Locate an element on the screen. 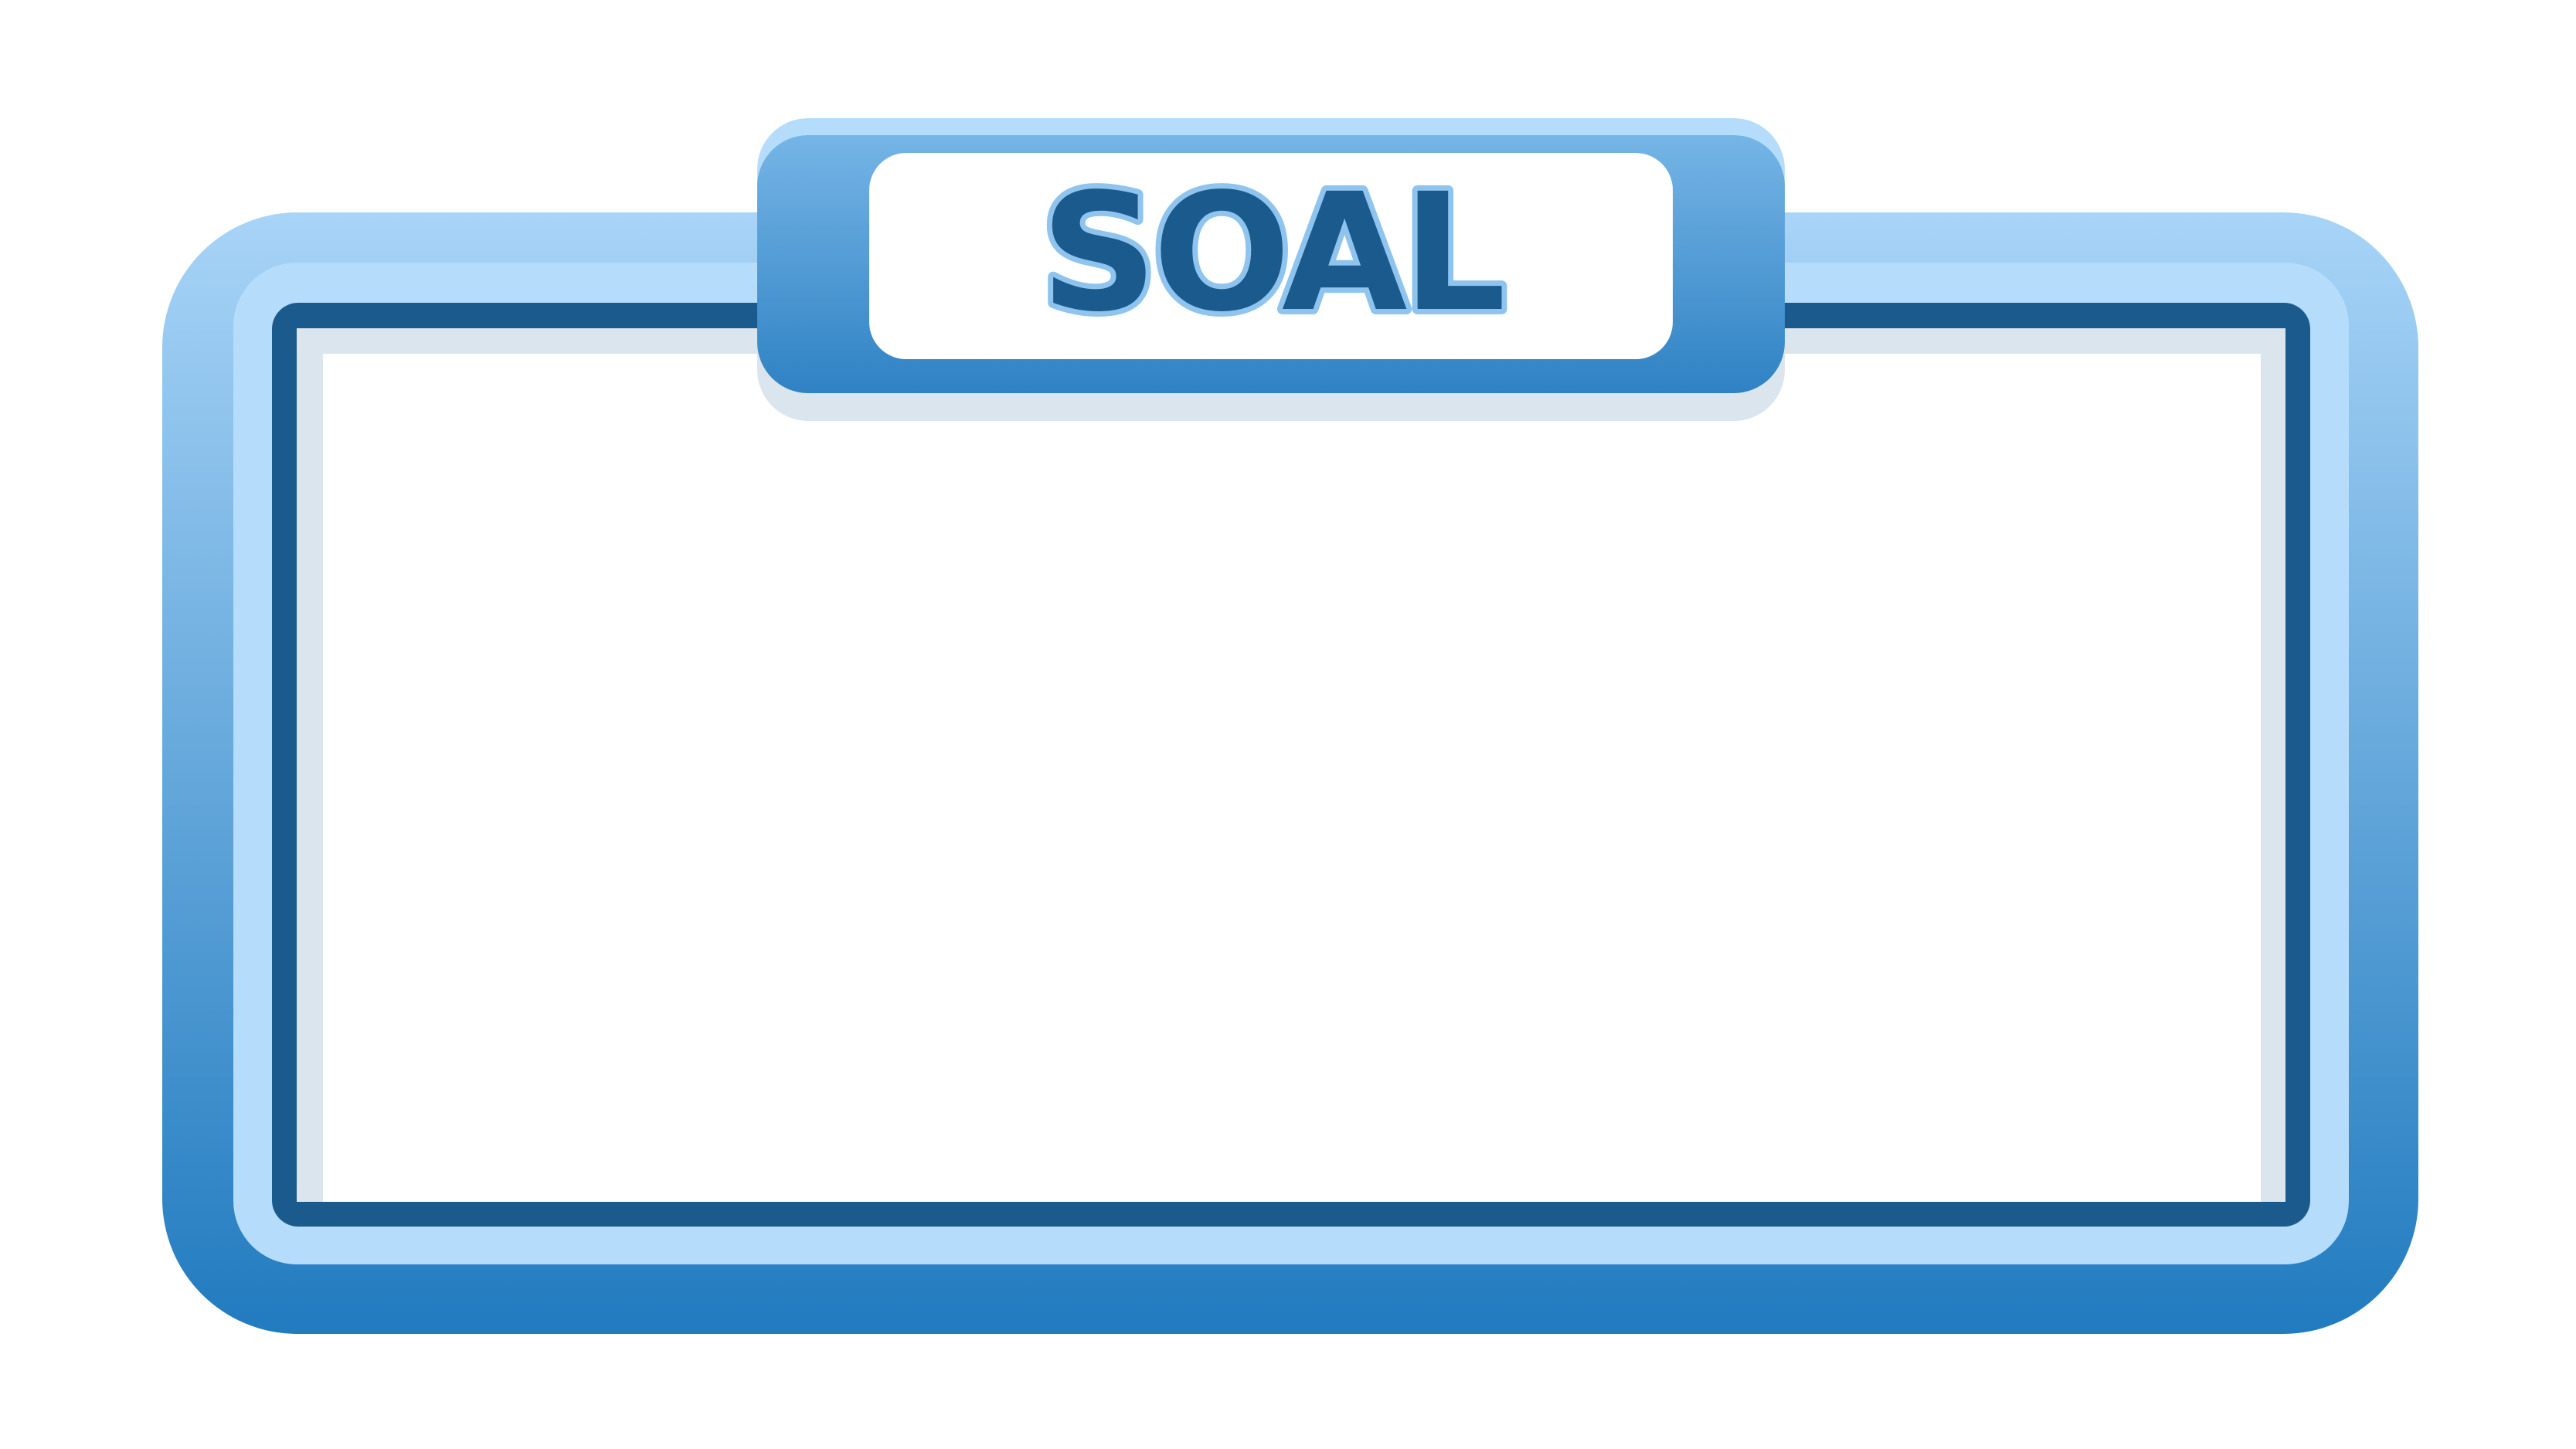  title-text: SOAL is located at coordinates (1272, 253).